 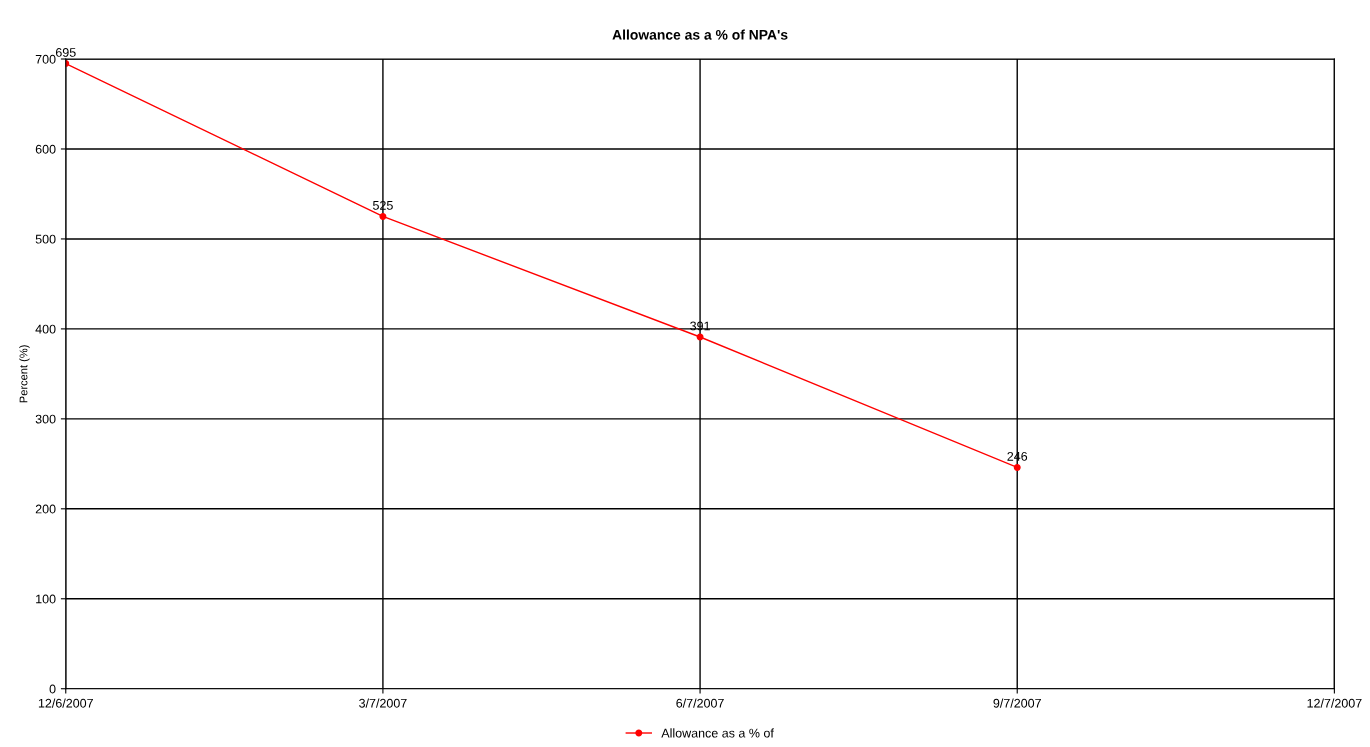 What do you see at coordinates (383, 703) in the screenshot?
I see `x-tick-label: 3/7/2007` at bounding box center [383, 703].